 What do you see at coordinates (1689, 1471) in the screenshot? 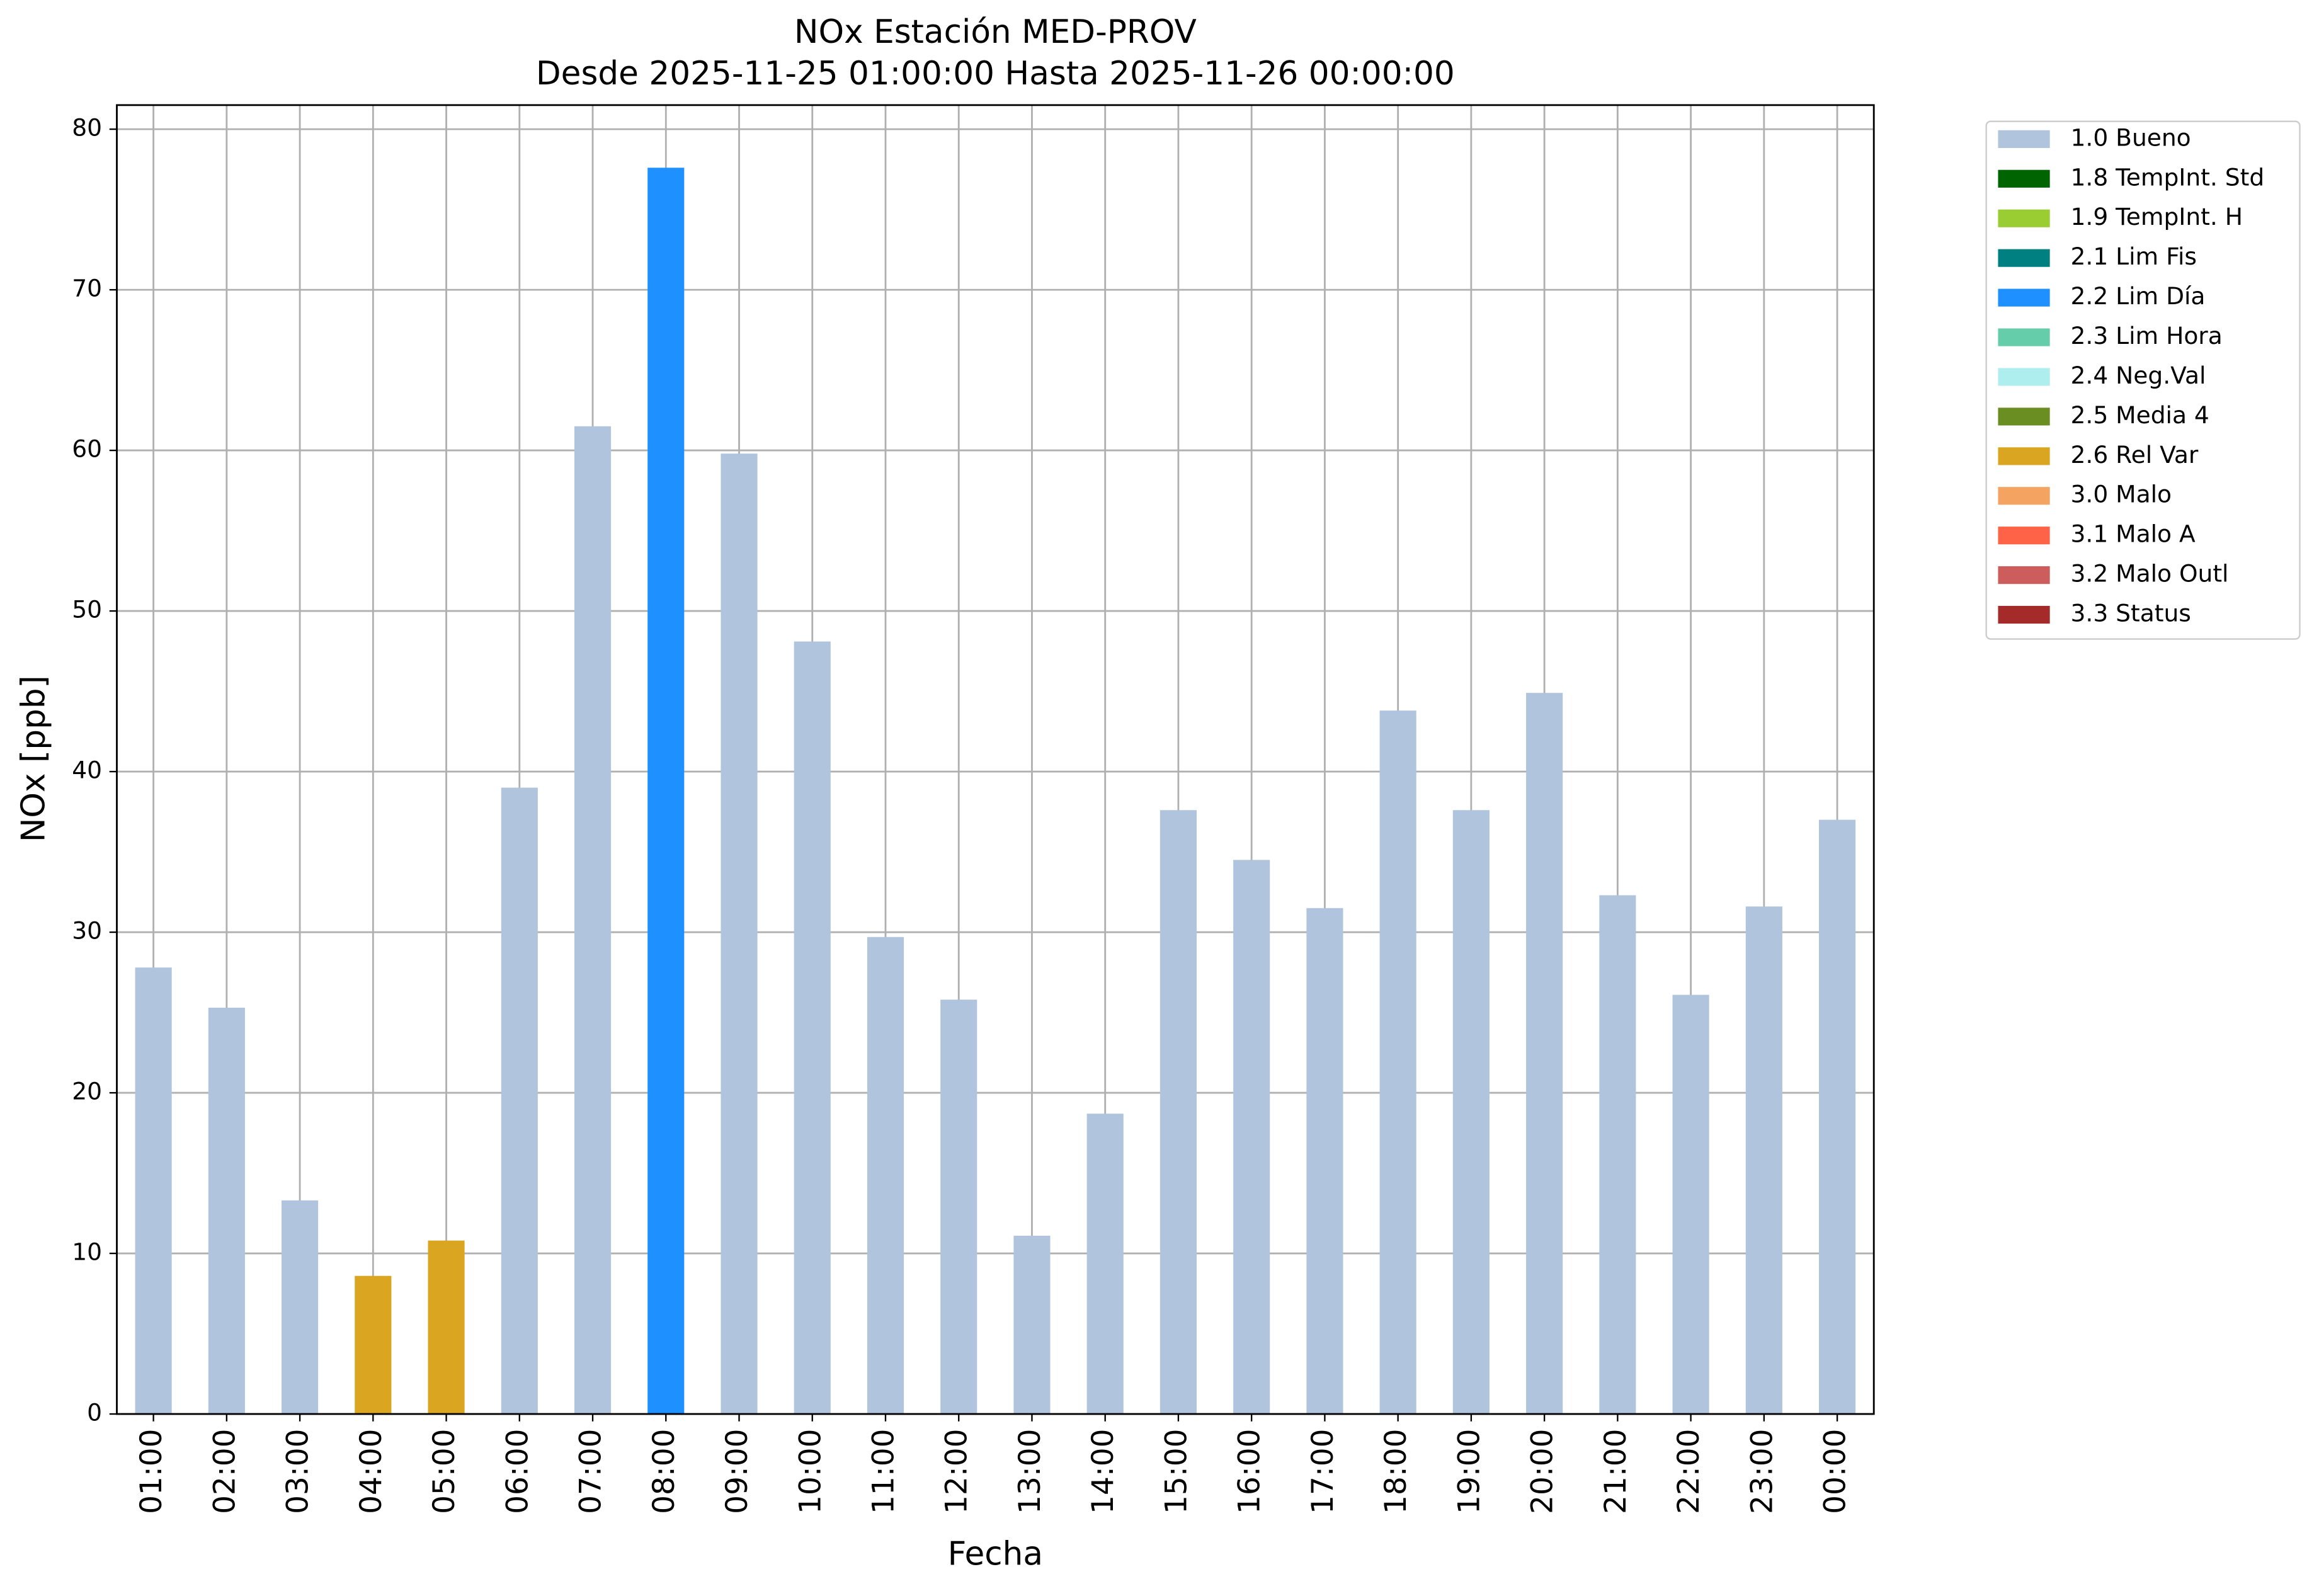
I see `x-tick-label: 22:00` at bounding box center [1689, 1471].